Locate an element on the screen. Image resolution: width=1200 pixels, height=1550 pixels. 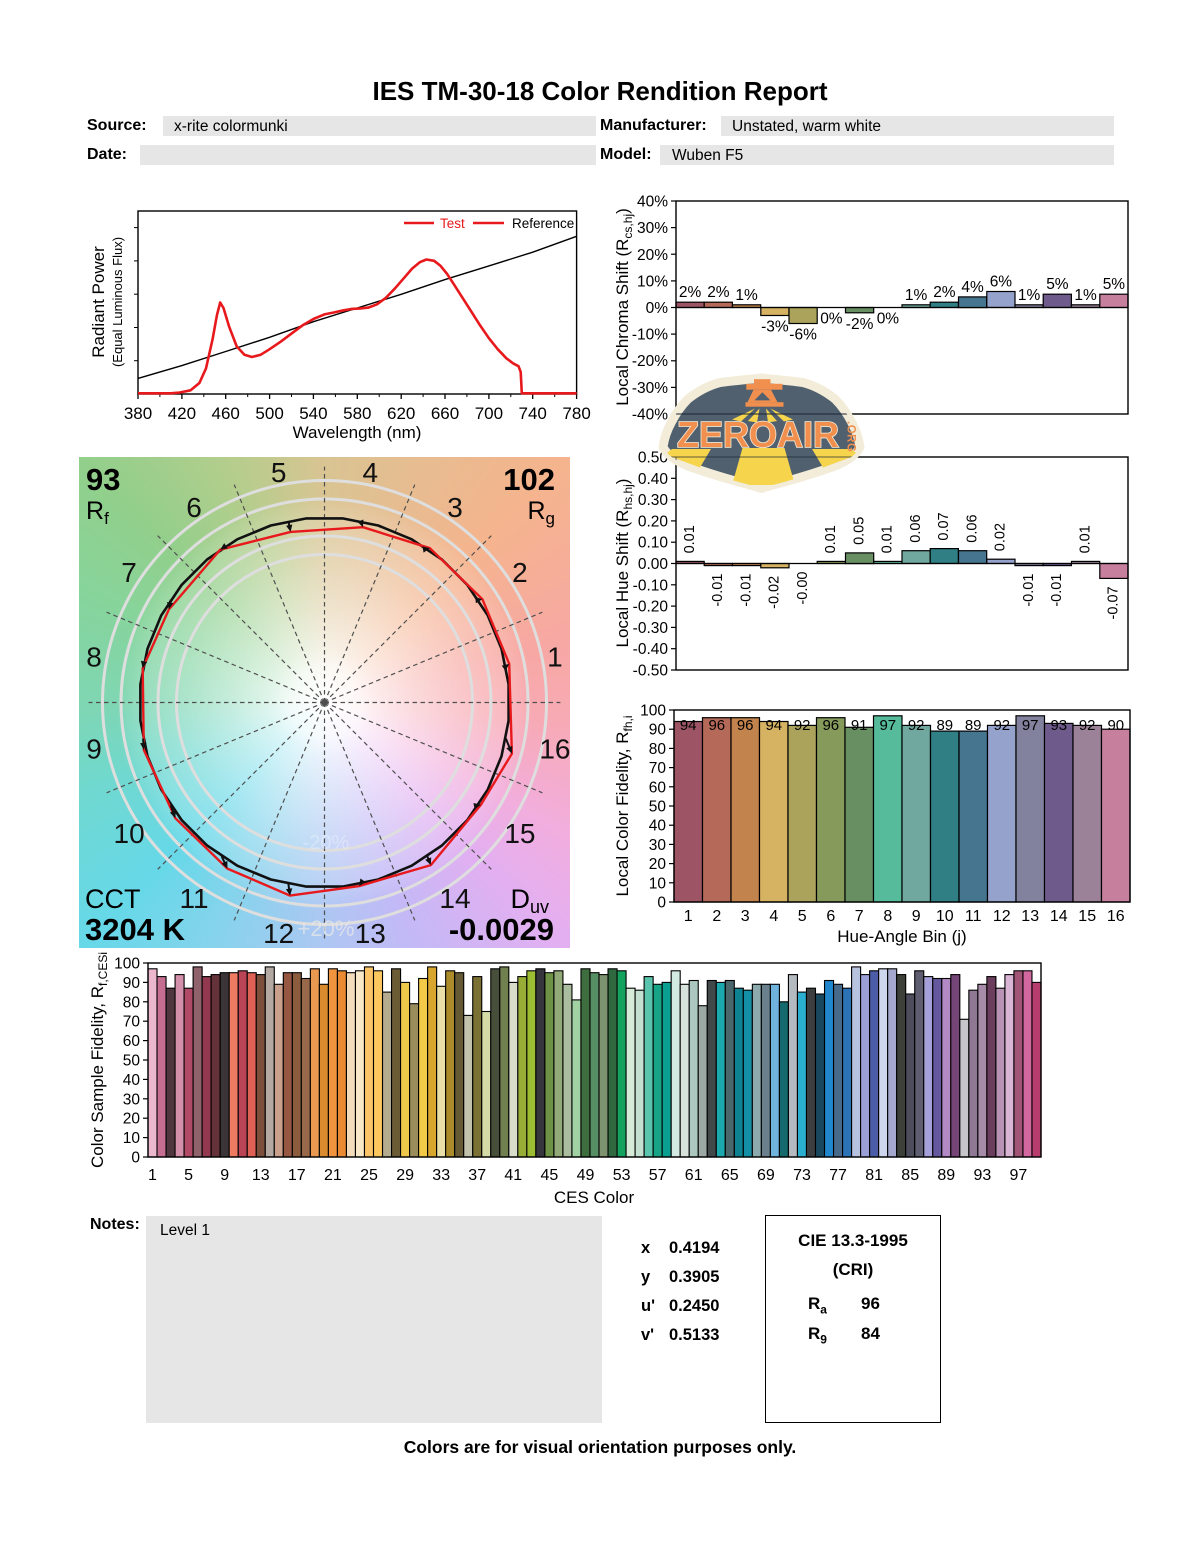
svg-text: 5% is located at coordinates (1057, 284).